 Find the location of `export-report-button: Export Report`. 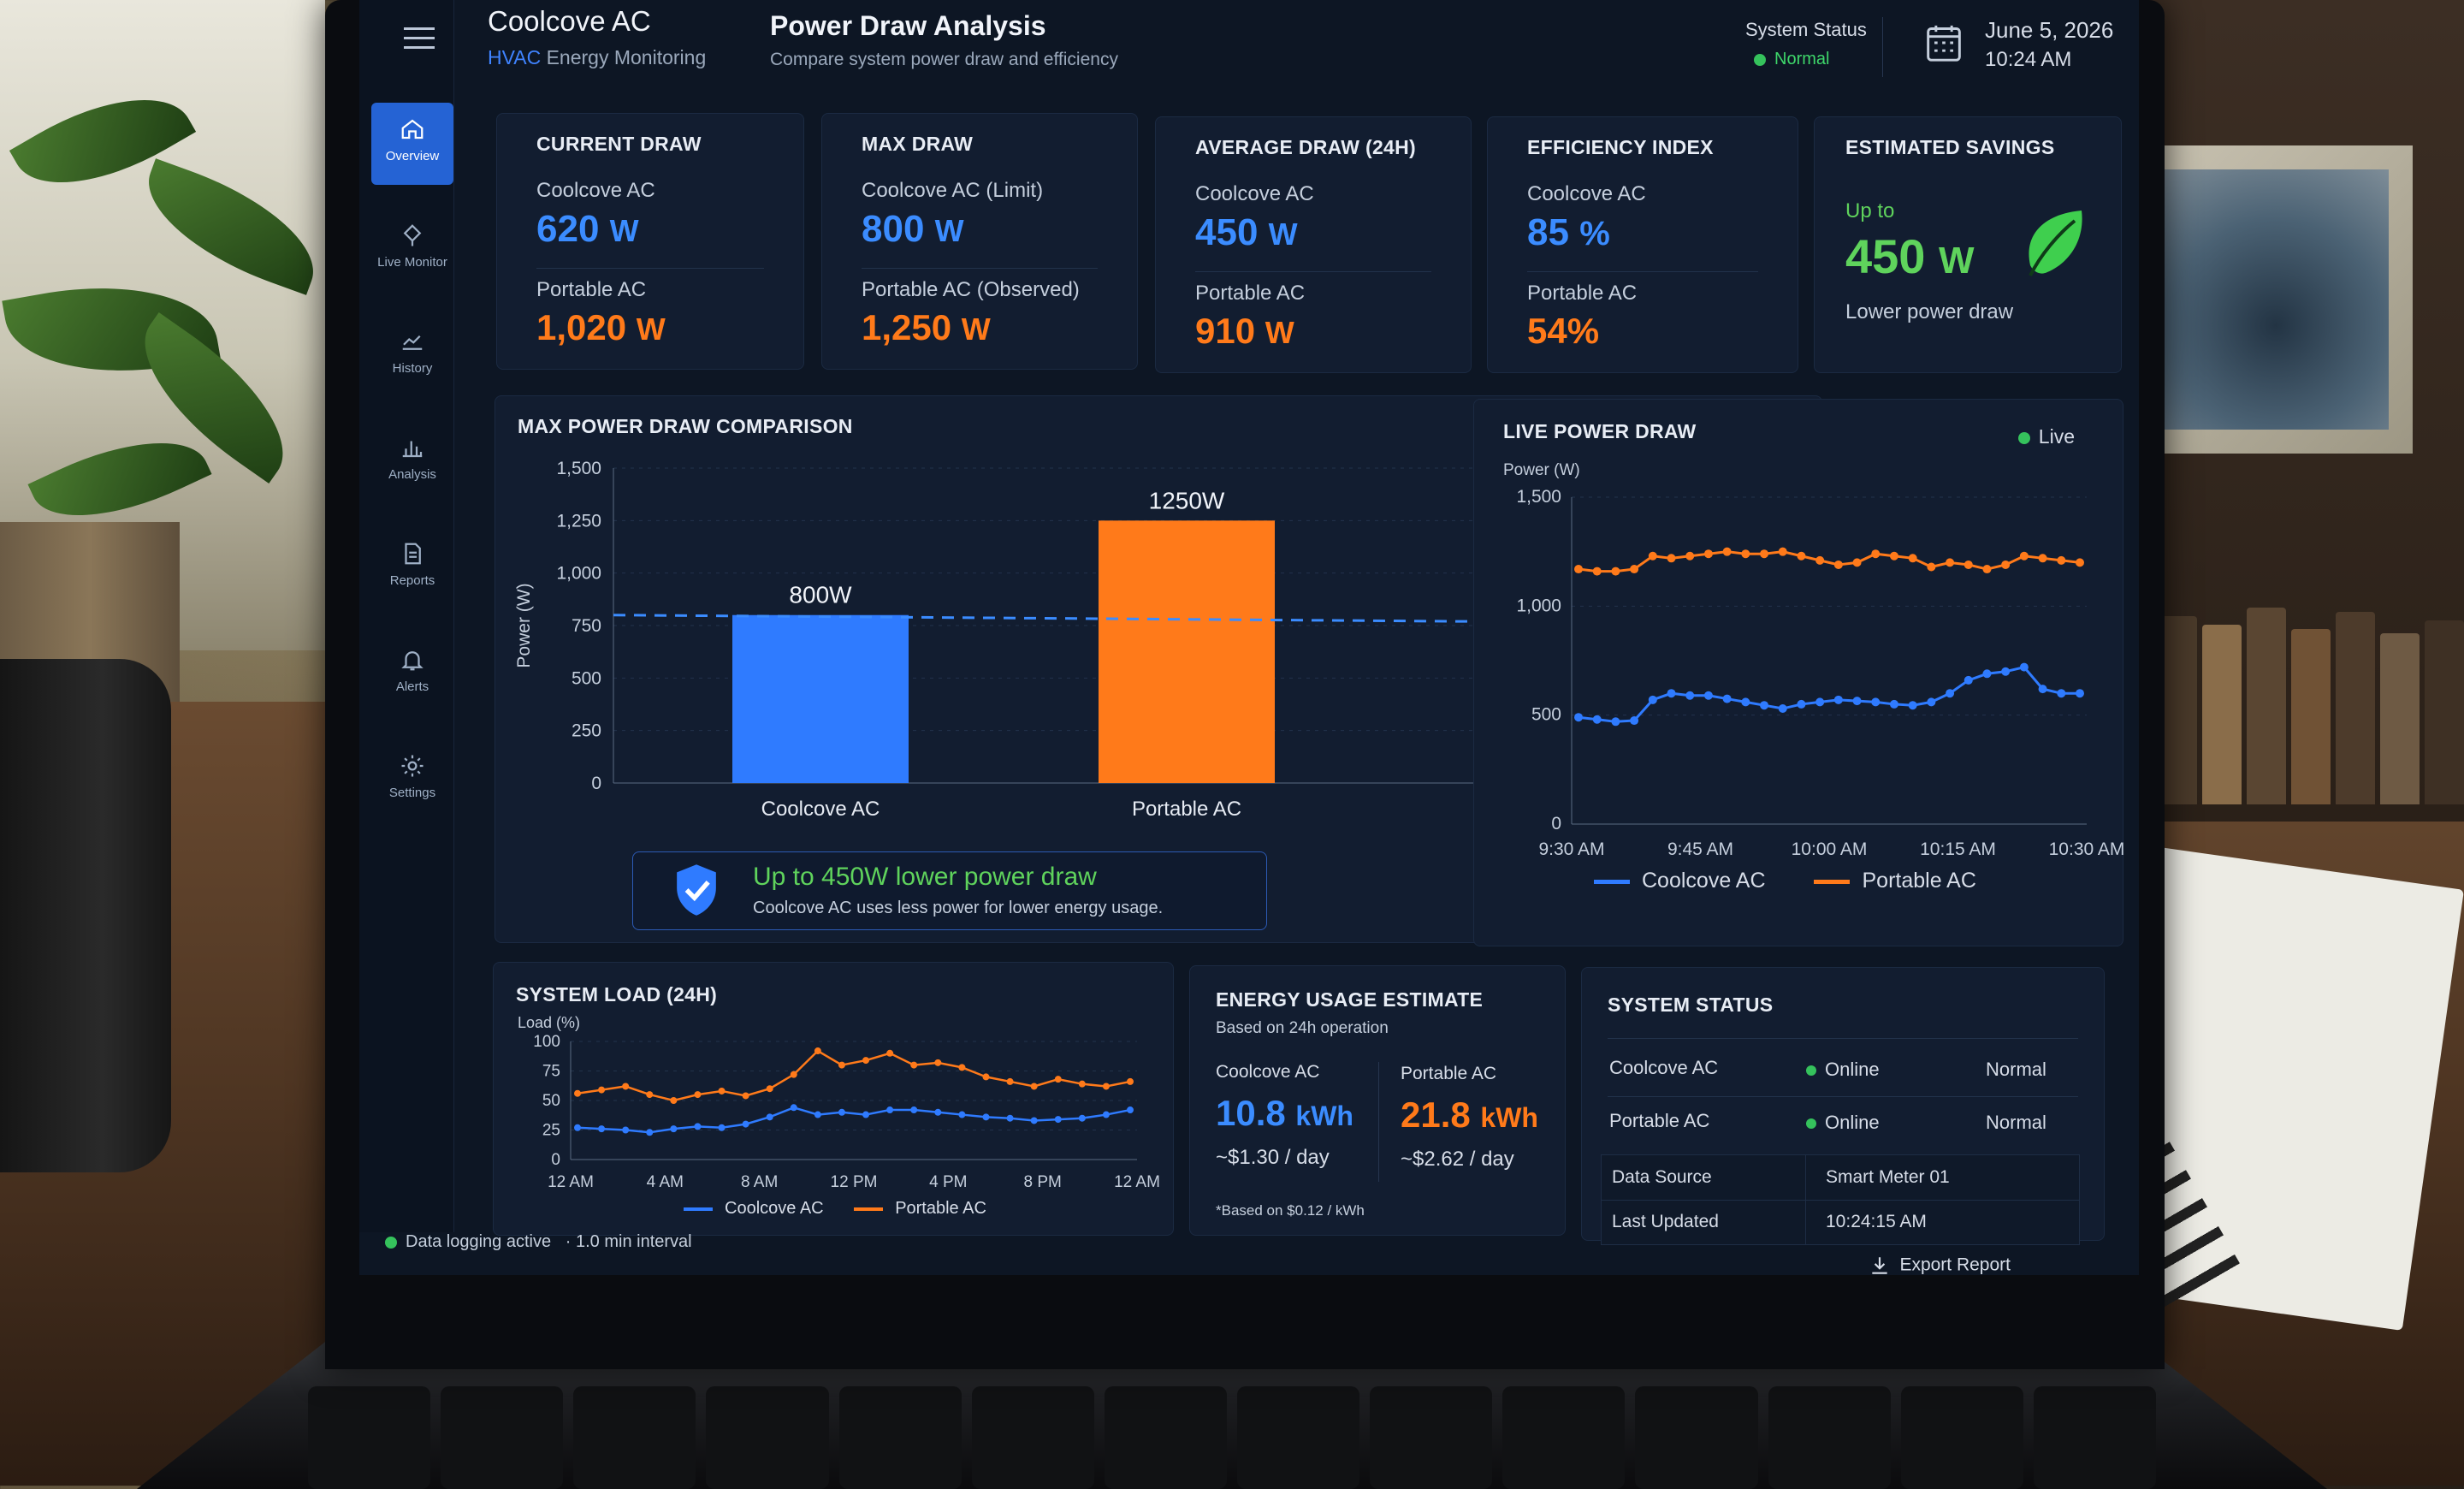

export-report-button: Export Report is located at coordinates (1940, 1265).